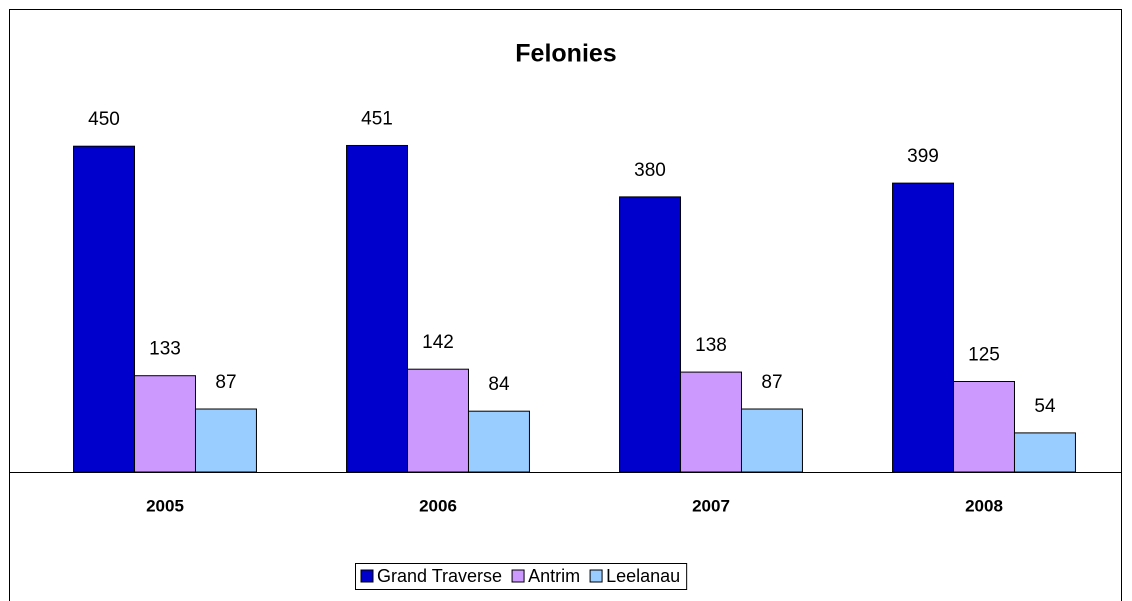 Image resolution: width=1132 pixels, height=601 pixels. I want to click on data-label: 138, so click(711, 345).